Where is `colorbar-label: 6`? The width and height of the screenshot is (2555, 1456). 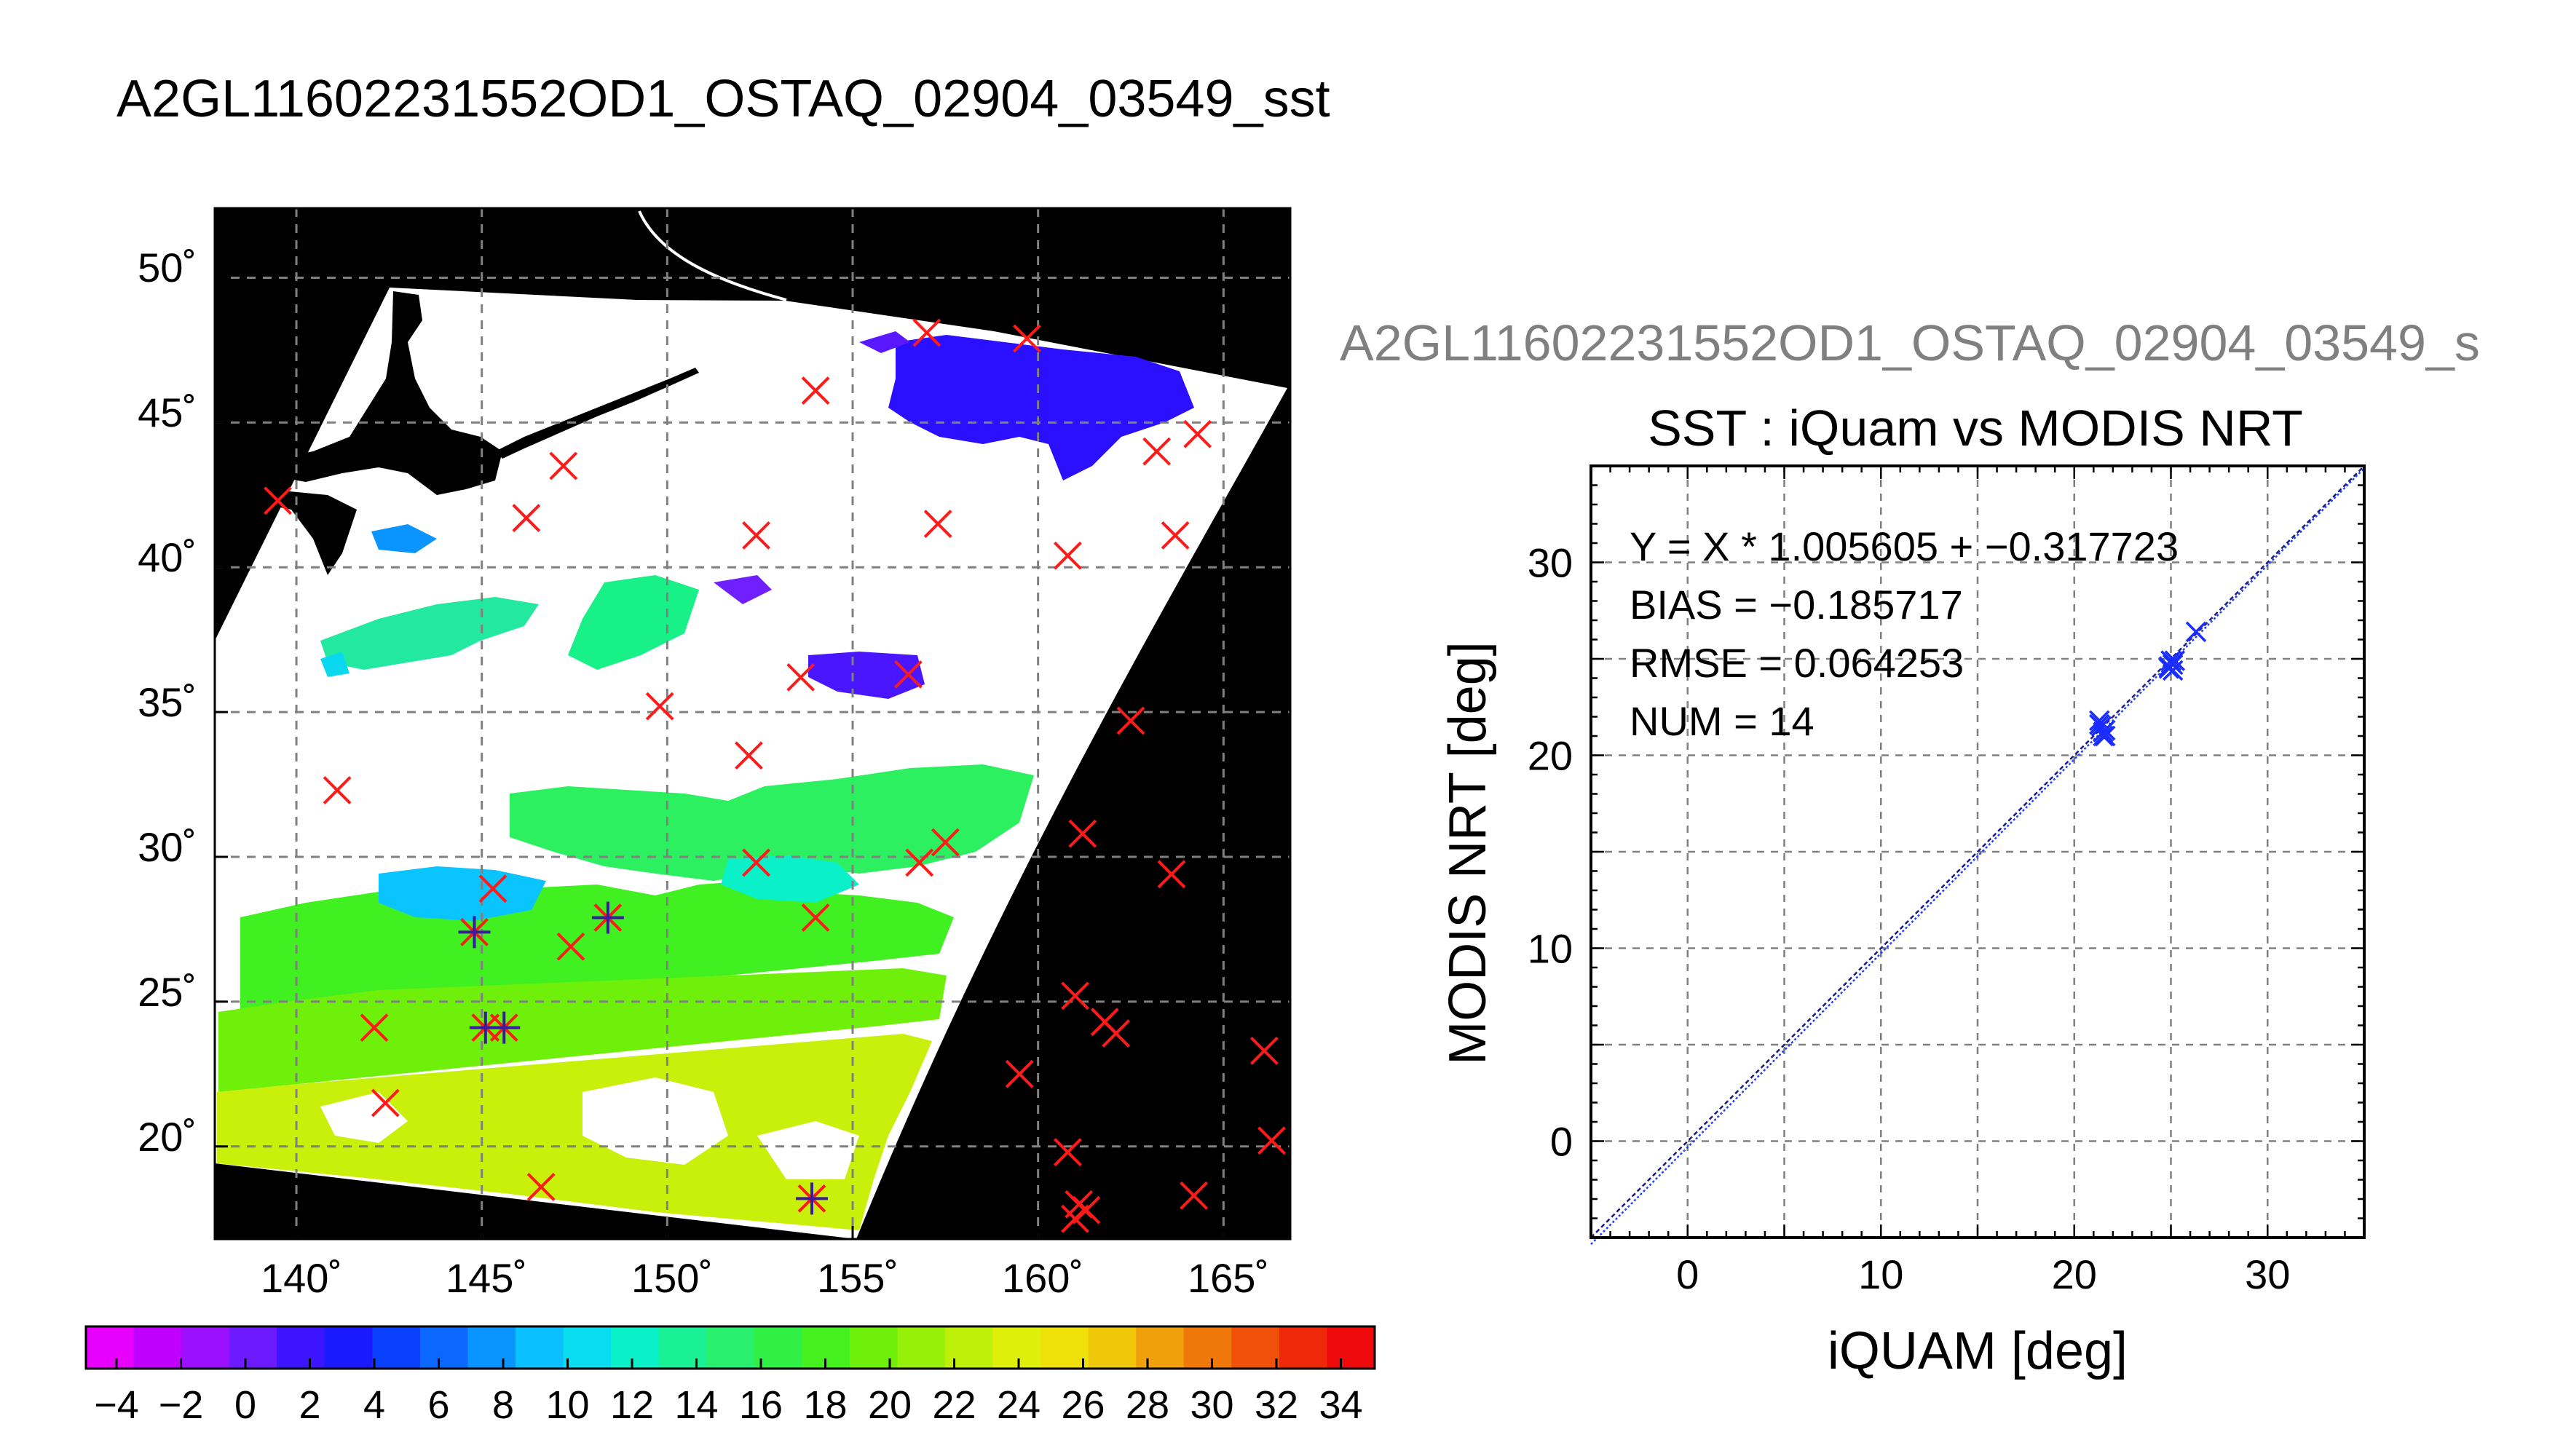
colorbar-label: 6 is located at coordinates (438, 1405).